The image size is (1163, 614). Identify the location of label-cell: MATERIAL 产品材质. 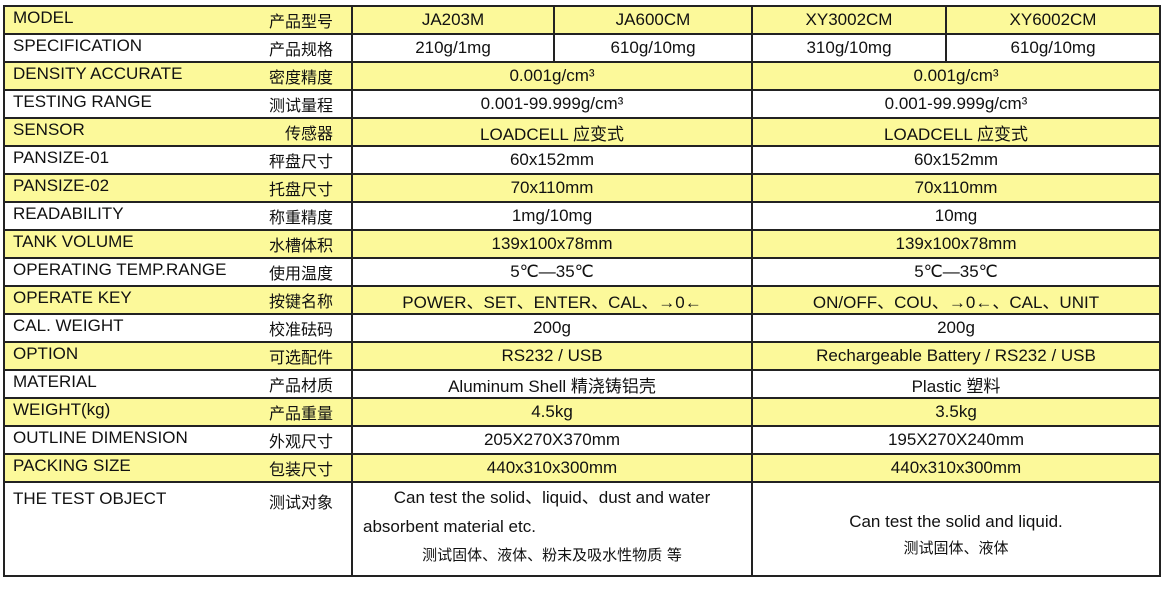
(178, 384).